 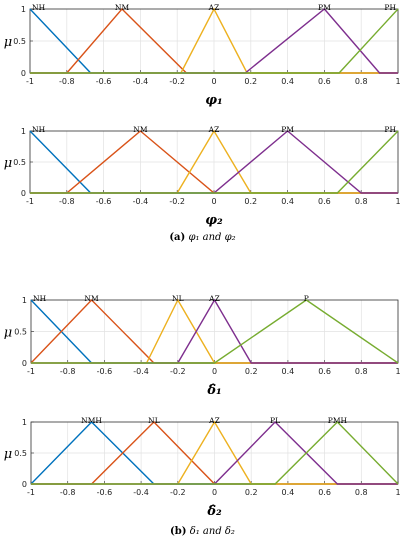 I want to click on x-axis-label: φ₁, so click(x=213, y=100).